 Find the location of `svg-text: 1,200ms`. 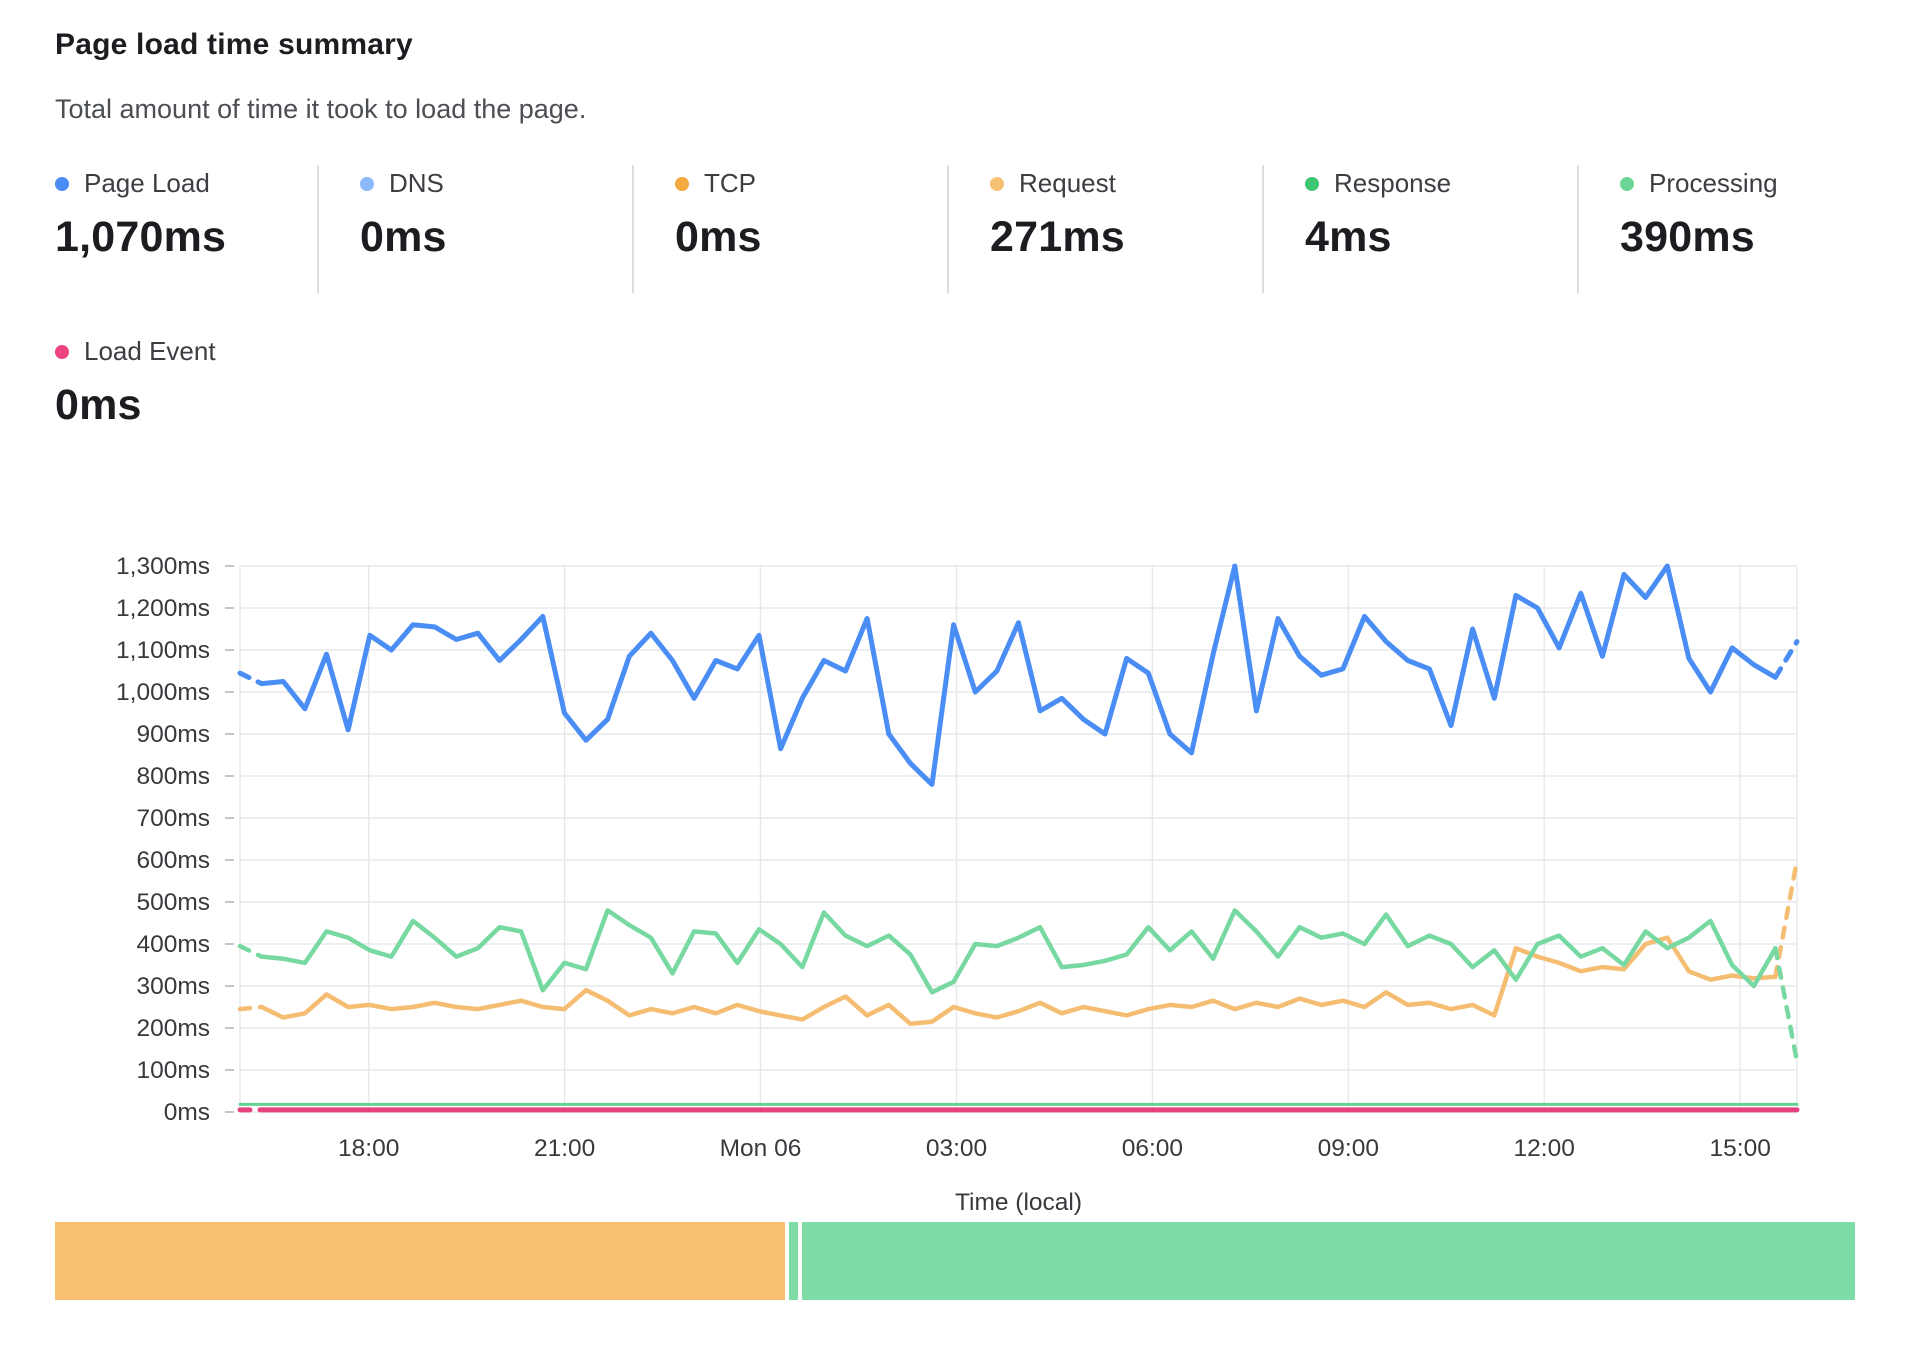

svg-text: 1,200ms is located at coordinates (163, 608).